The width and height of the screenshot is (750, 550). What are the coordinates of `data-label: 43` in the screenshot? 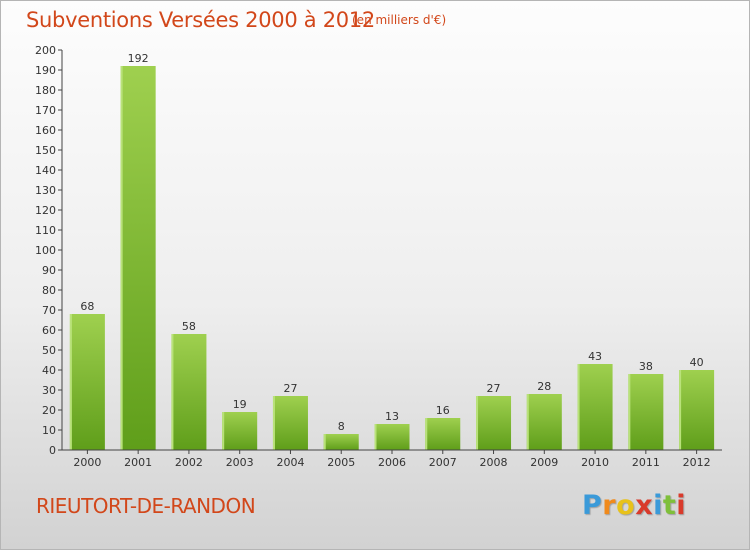 It's located at (595, 356).